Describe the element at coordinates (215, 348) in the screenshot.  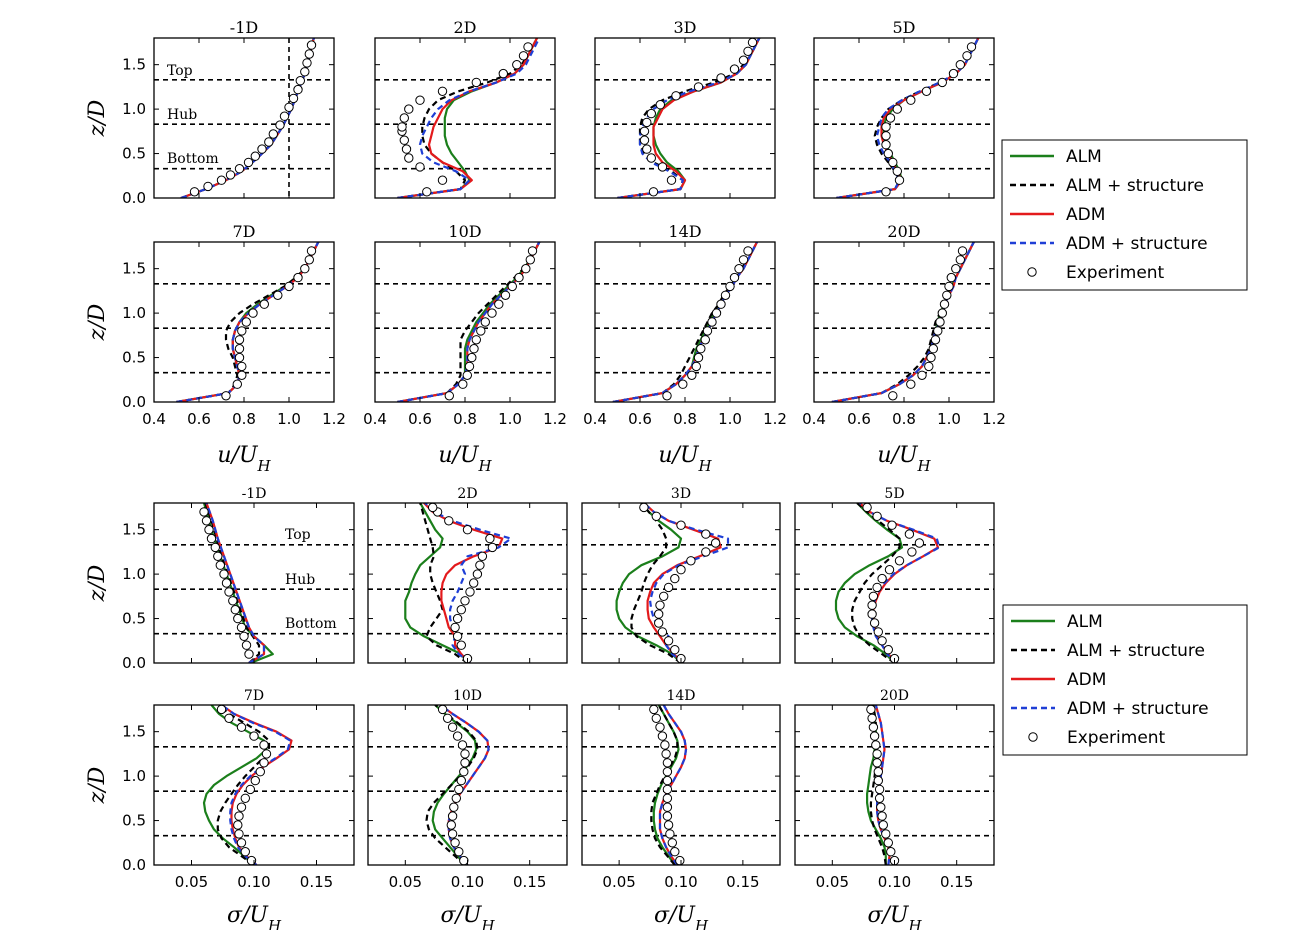
I see `panel-mean-7D: 7D 0.0 0.5 1.0 1.5 0.4 0.6 0.8 1.0 1.2 z/D u/UH` at that location.